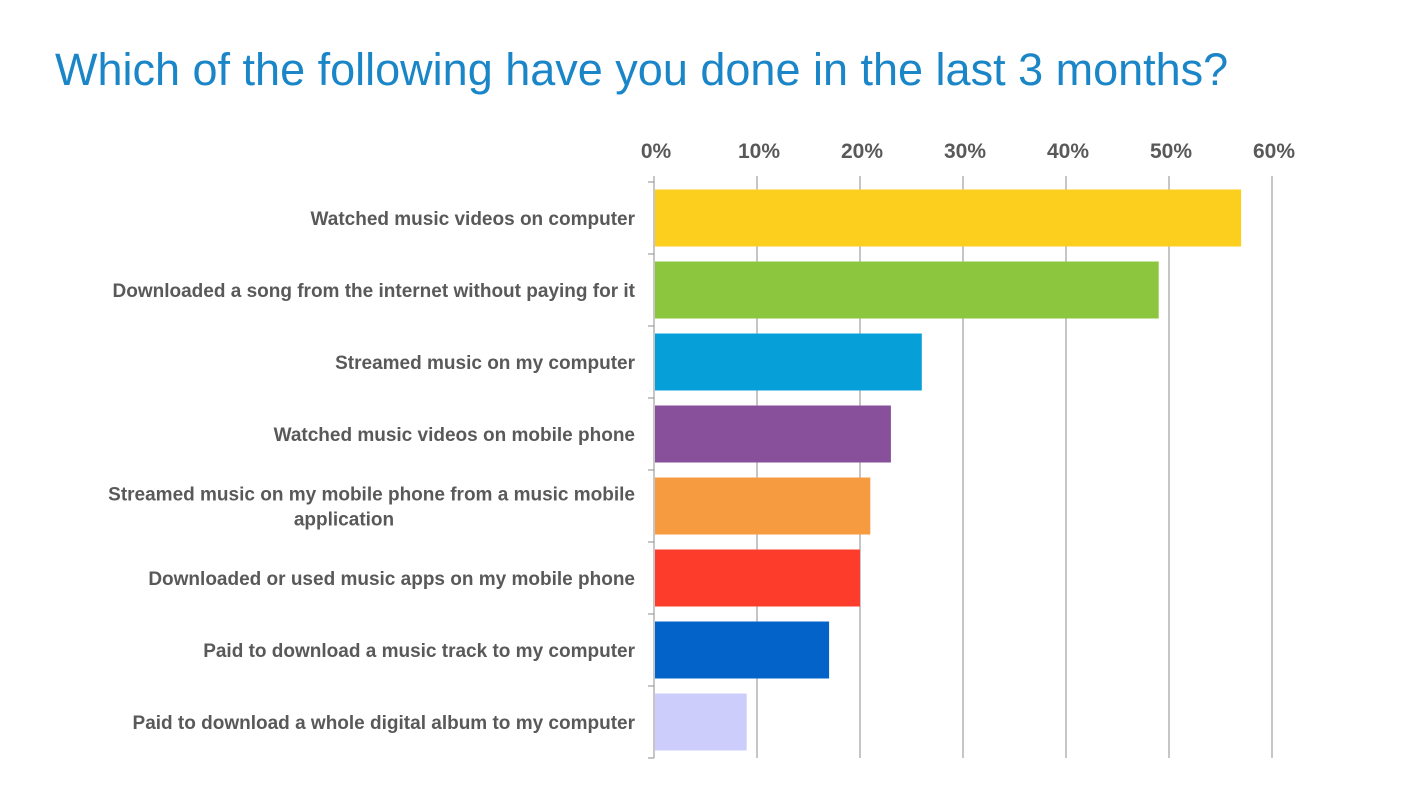  I want to click on x-tick-label: 10%, so click(759, 151).